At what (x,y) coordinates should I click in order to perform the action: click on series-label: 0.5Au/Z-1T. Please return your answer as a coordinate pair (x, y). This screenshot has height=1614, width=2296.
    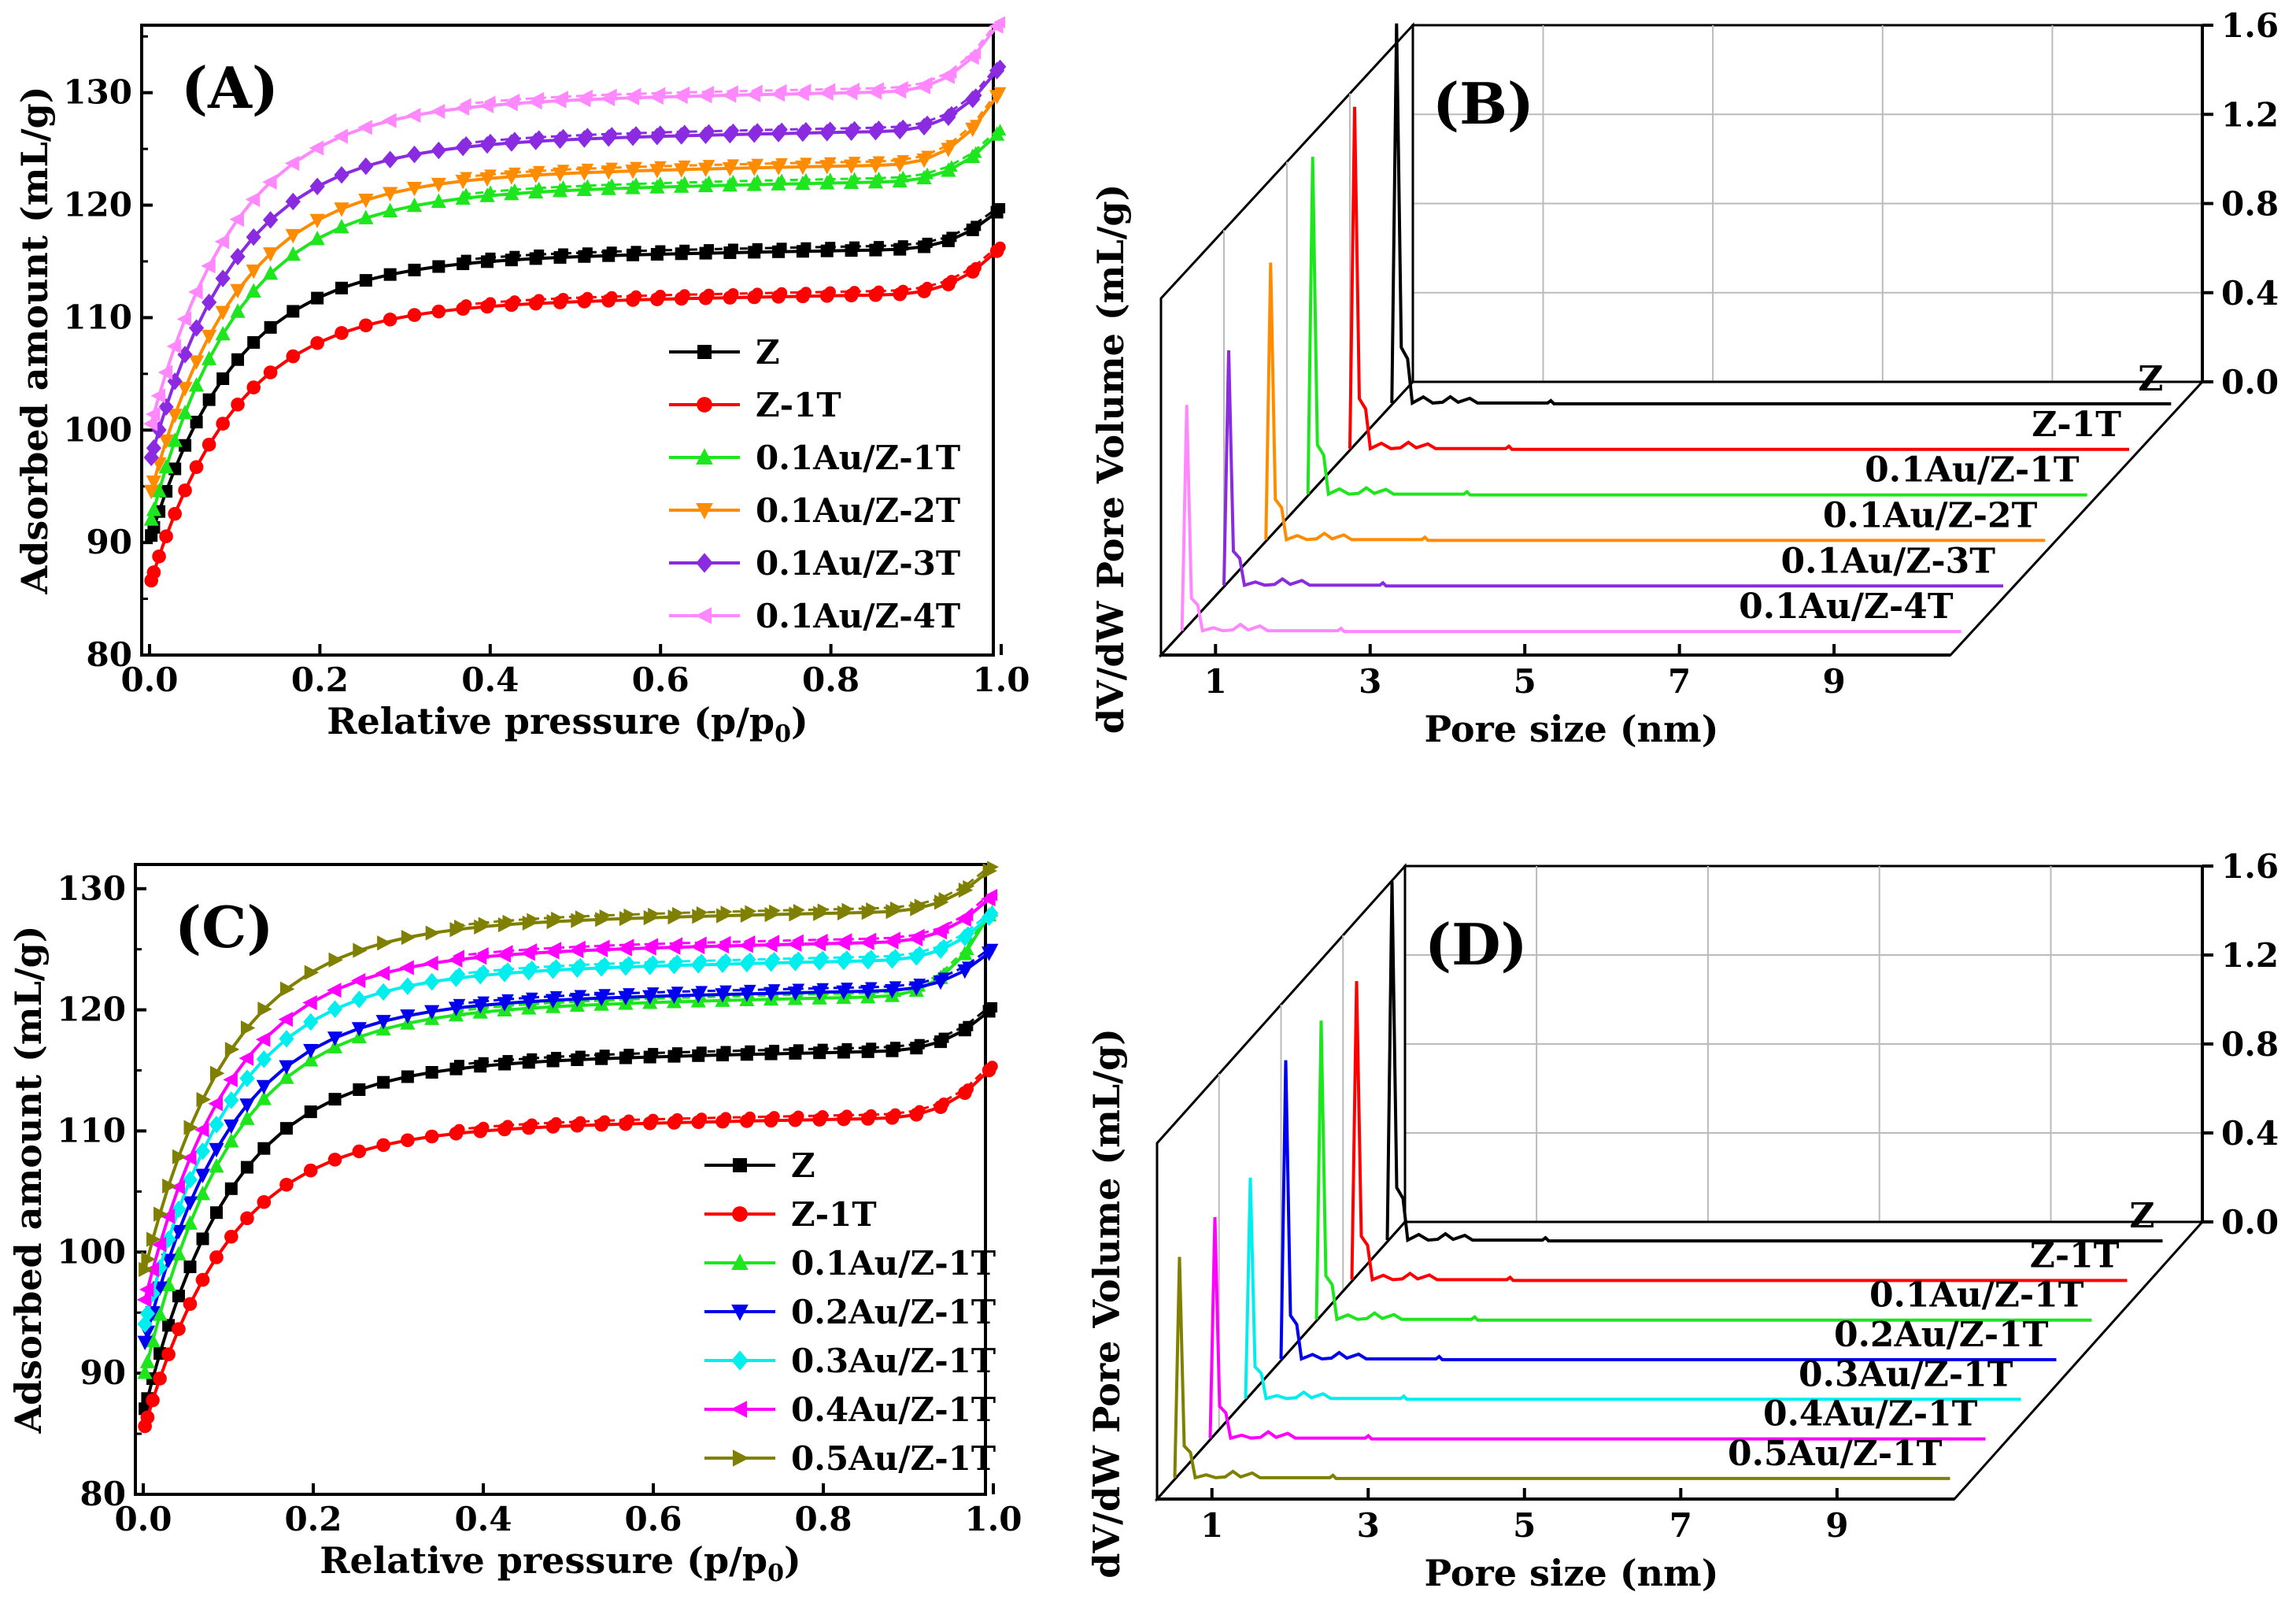
    Looking at the image, I should click on (1835, 1454).